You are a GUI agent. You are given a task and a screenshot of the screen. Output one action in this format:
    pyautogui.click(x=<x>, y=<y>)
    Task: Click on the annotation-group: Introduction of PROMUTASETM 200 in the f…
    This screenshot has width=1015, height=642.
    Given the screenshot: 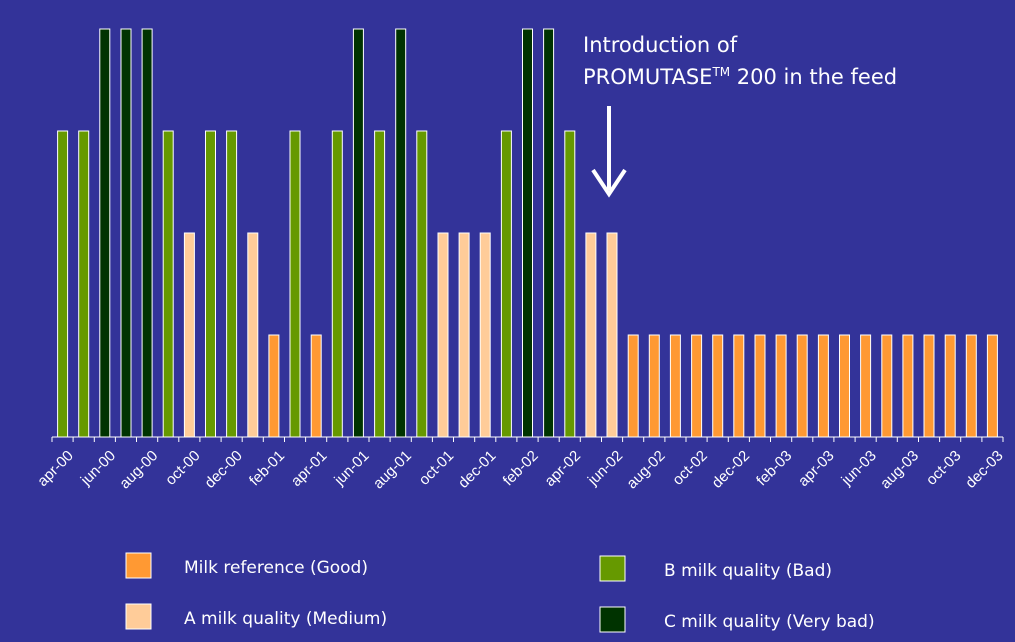 What is the action you would take?
    pyautogui.click(x=740, y=115)
    